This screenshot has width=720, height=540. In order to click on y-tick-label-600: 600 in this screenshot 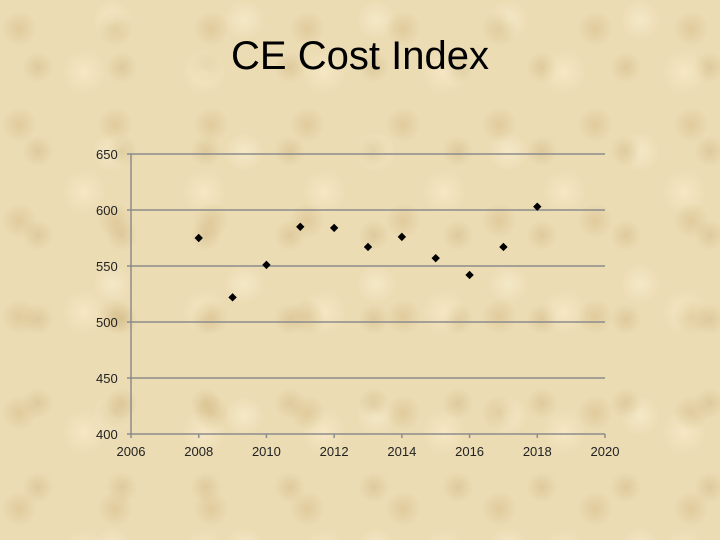, I will do `click(107, 210)`.